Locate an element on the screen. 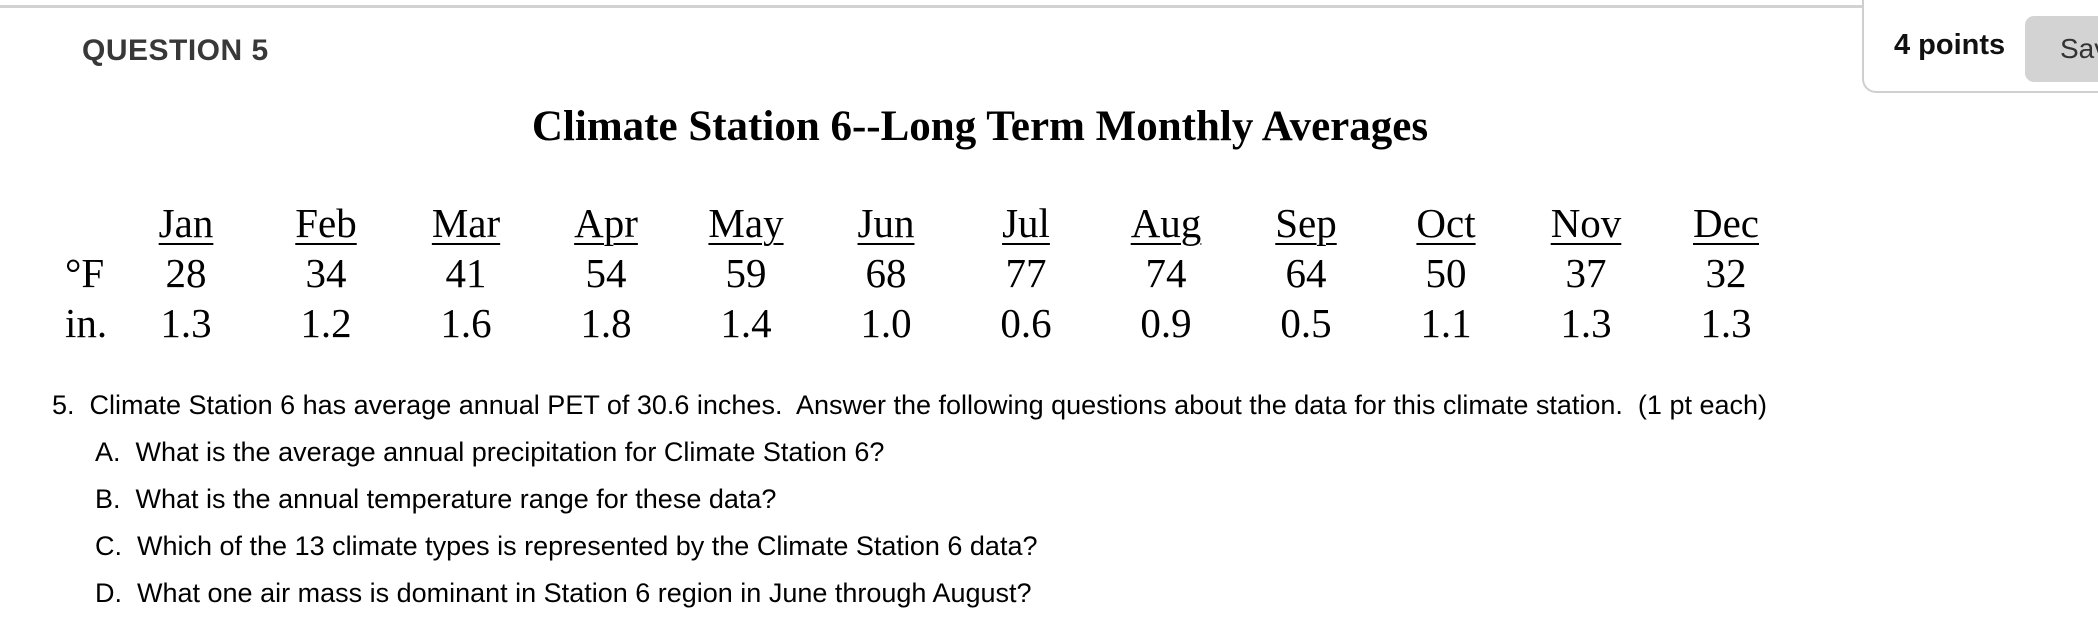  temp-row-label: °F is located at coordinates (85, 273).